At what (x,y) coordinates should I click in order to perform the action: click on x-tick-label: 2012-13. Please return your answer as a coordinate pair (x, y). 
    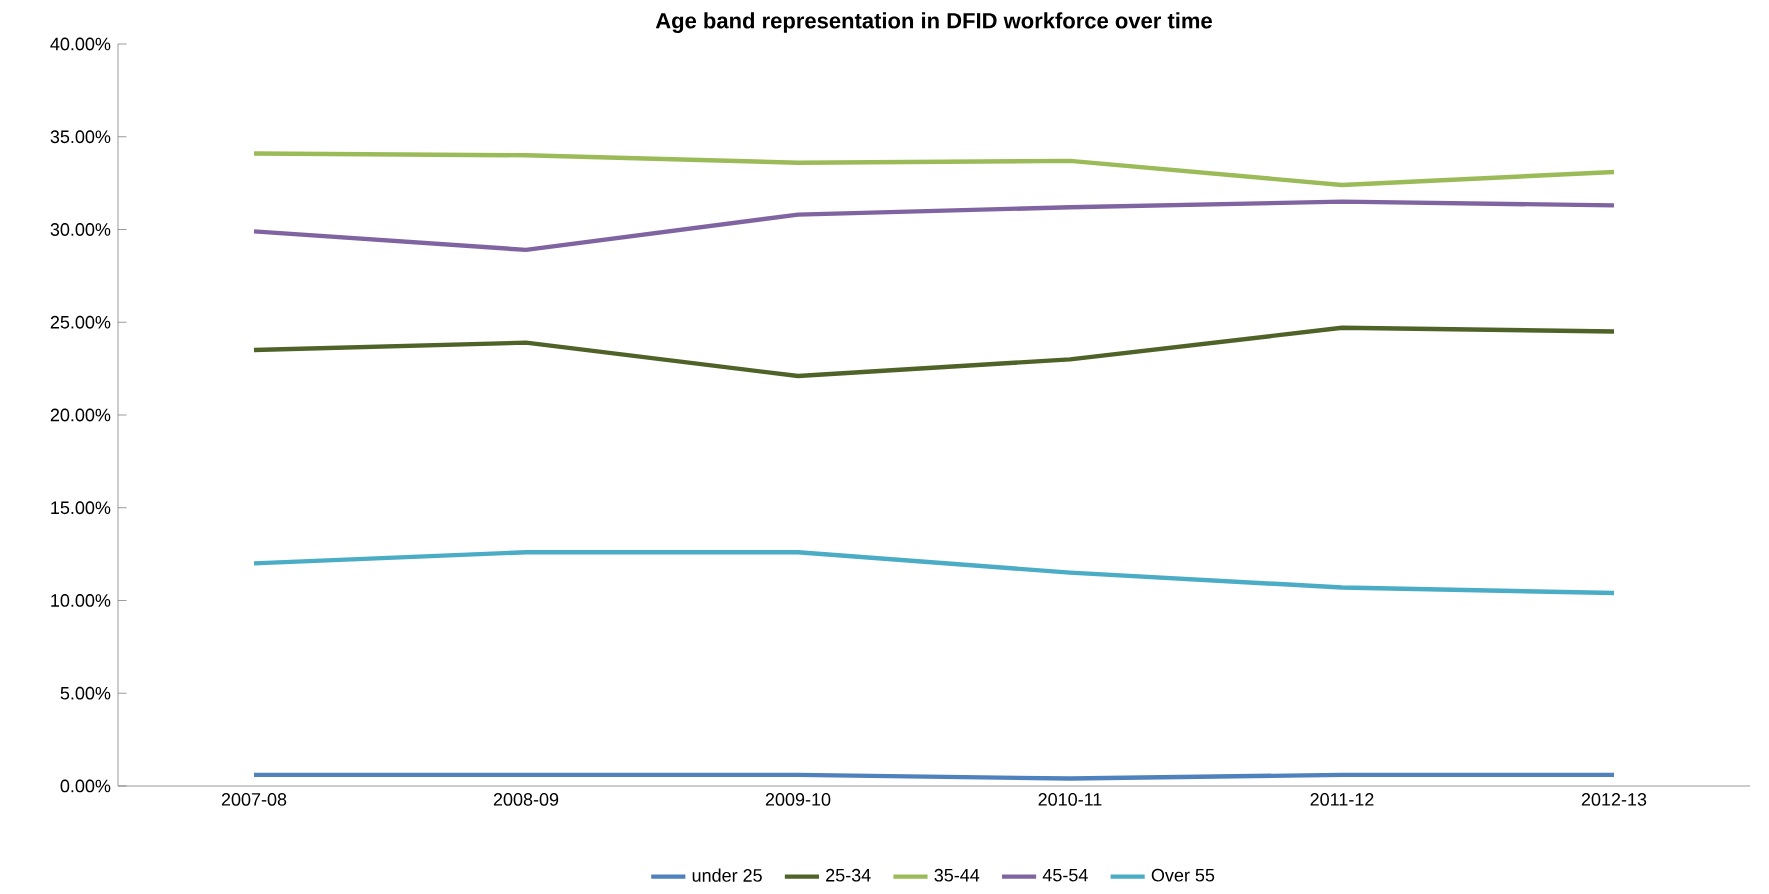
    Looking at the image, I should click on (1614, 799).